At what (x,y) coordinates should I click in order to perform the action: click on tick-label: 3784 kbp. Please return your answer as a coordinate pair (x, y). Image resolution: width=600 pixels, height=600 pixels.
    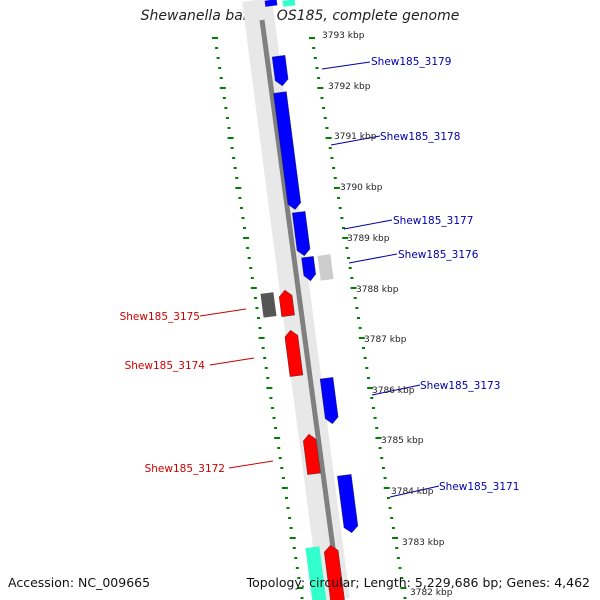
    Looking at the image, I should click on (412, 492).